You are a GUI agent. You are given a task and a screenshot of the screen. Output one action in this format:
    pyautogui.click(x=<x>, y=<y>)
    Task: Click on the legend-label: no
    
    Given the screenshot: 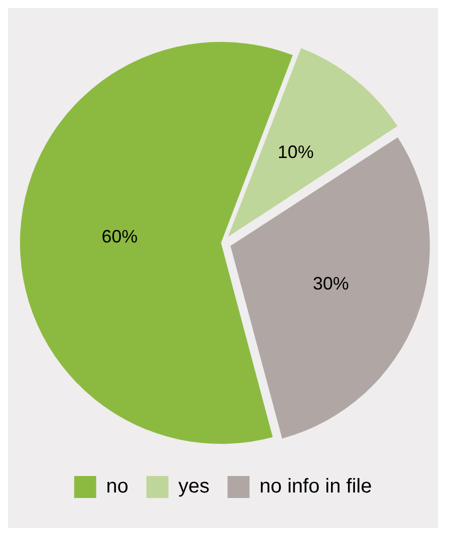 What is the action you would take?
    pyautogui.click(x=117, y=487)
    